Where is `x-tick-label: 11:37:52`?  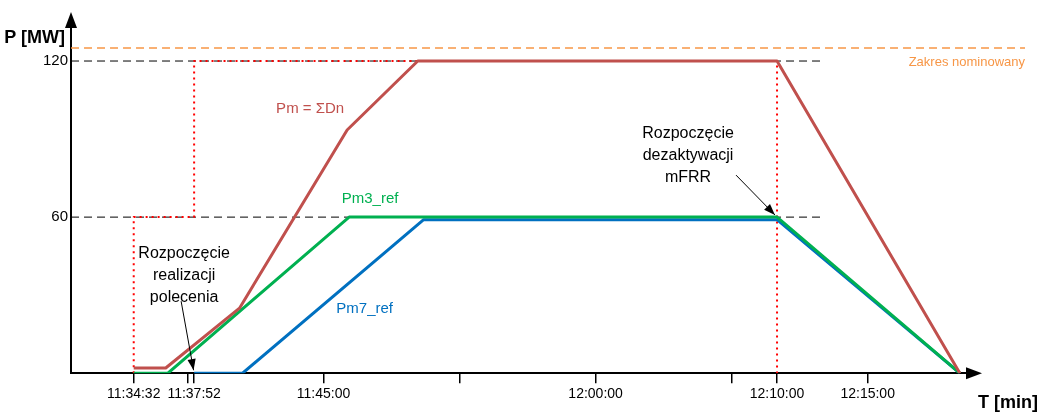
x-tick-label: 11:37:52 is located at coordinates (194, 393).